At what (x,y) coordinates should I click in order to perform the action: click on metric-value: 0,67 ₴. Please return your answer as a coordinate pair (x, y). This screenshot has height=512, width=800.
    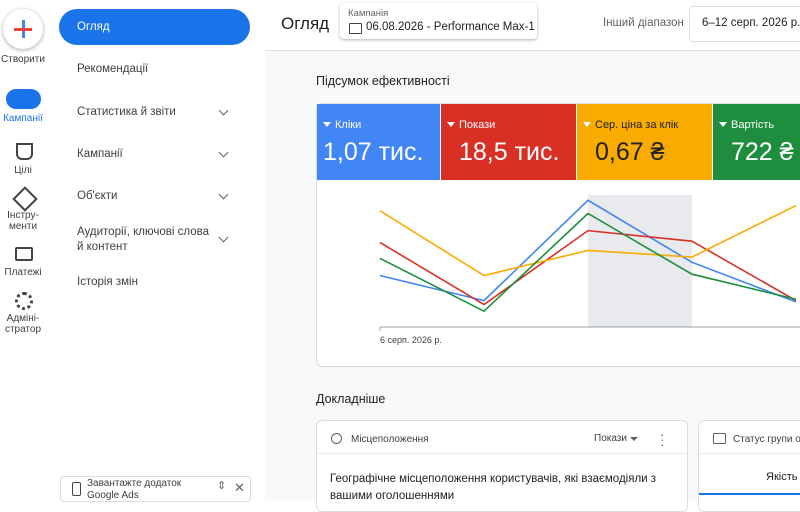
    Looking at the image, I should click on (630, 152).